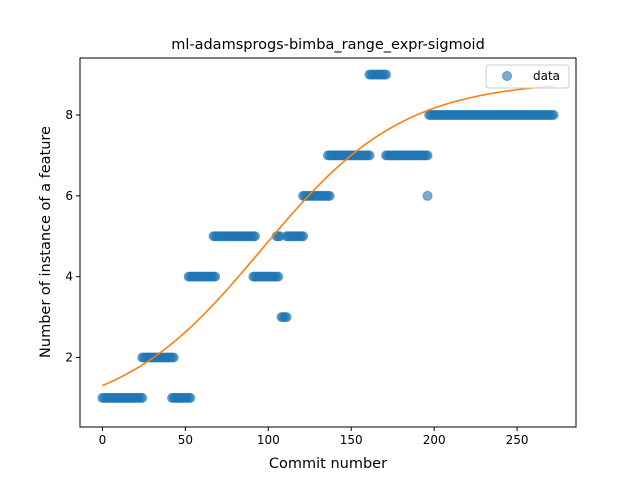 The height and width of the screenshot is (480, 640). Describe the element at coordinates (69, 196) in the screenshot. I see `y-tick-label: 6` at that location.